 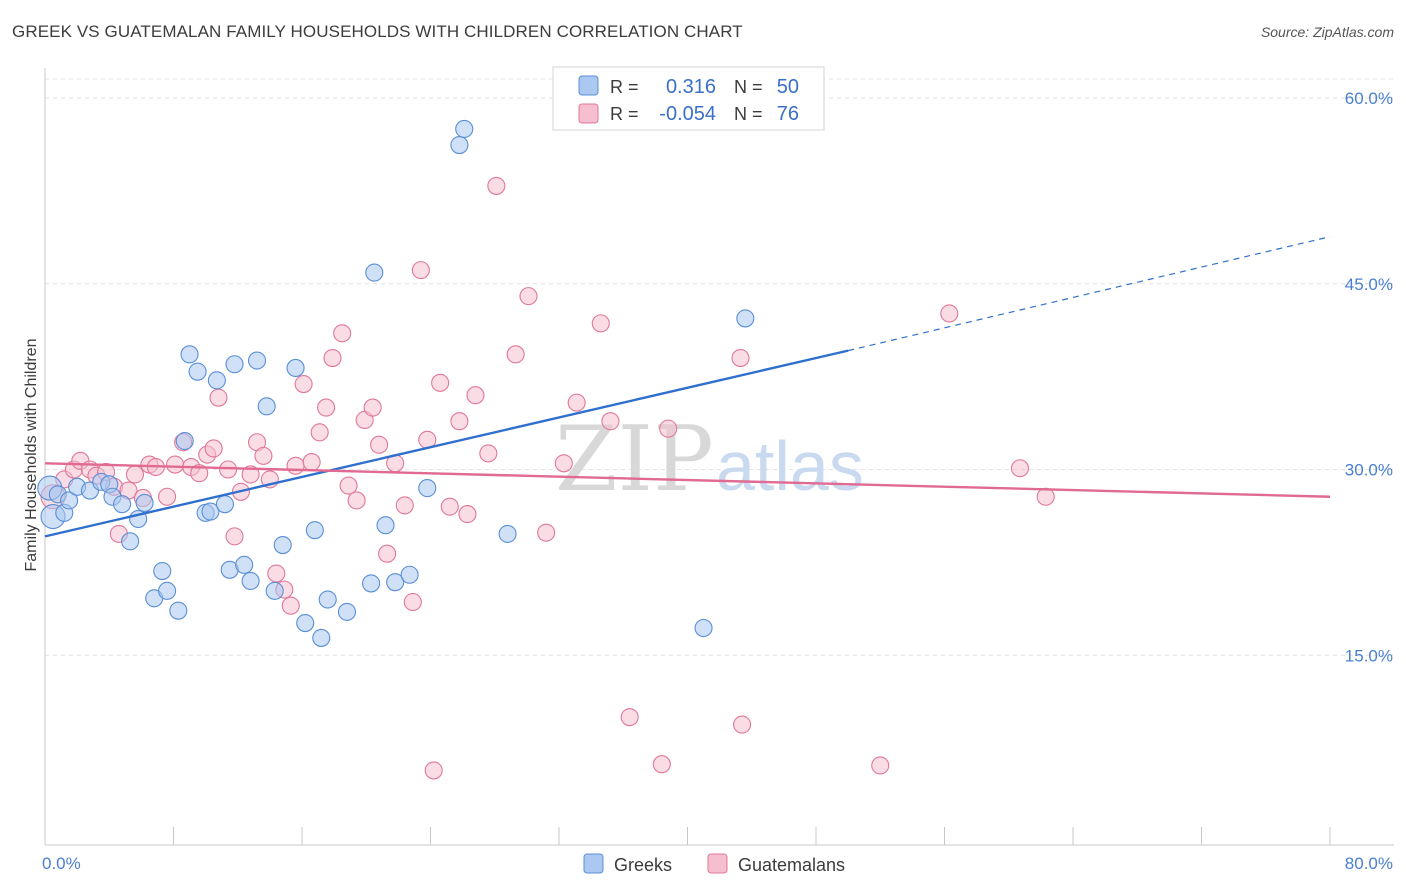 I want to click on watermark-zip: ZIP, so click(x=634, y=459).